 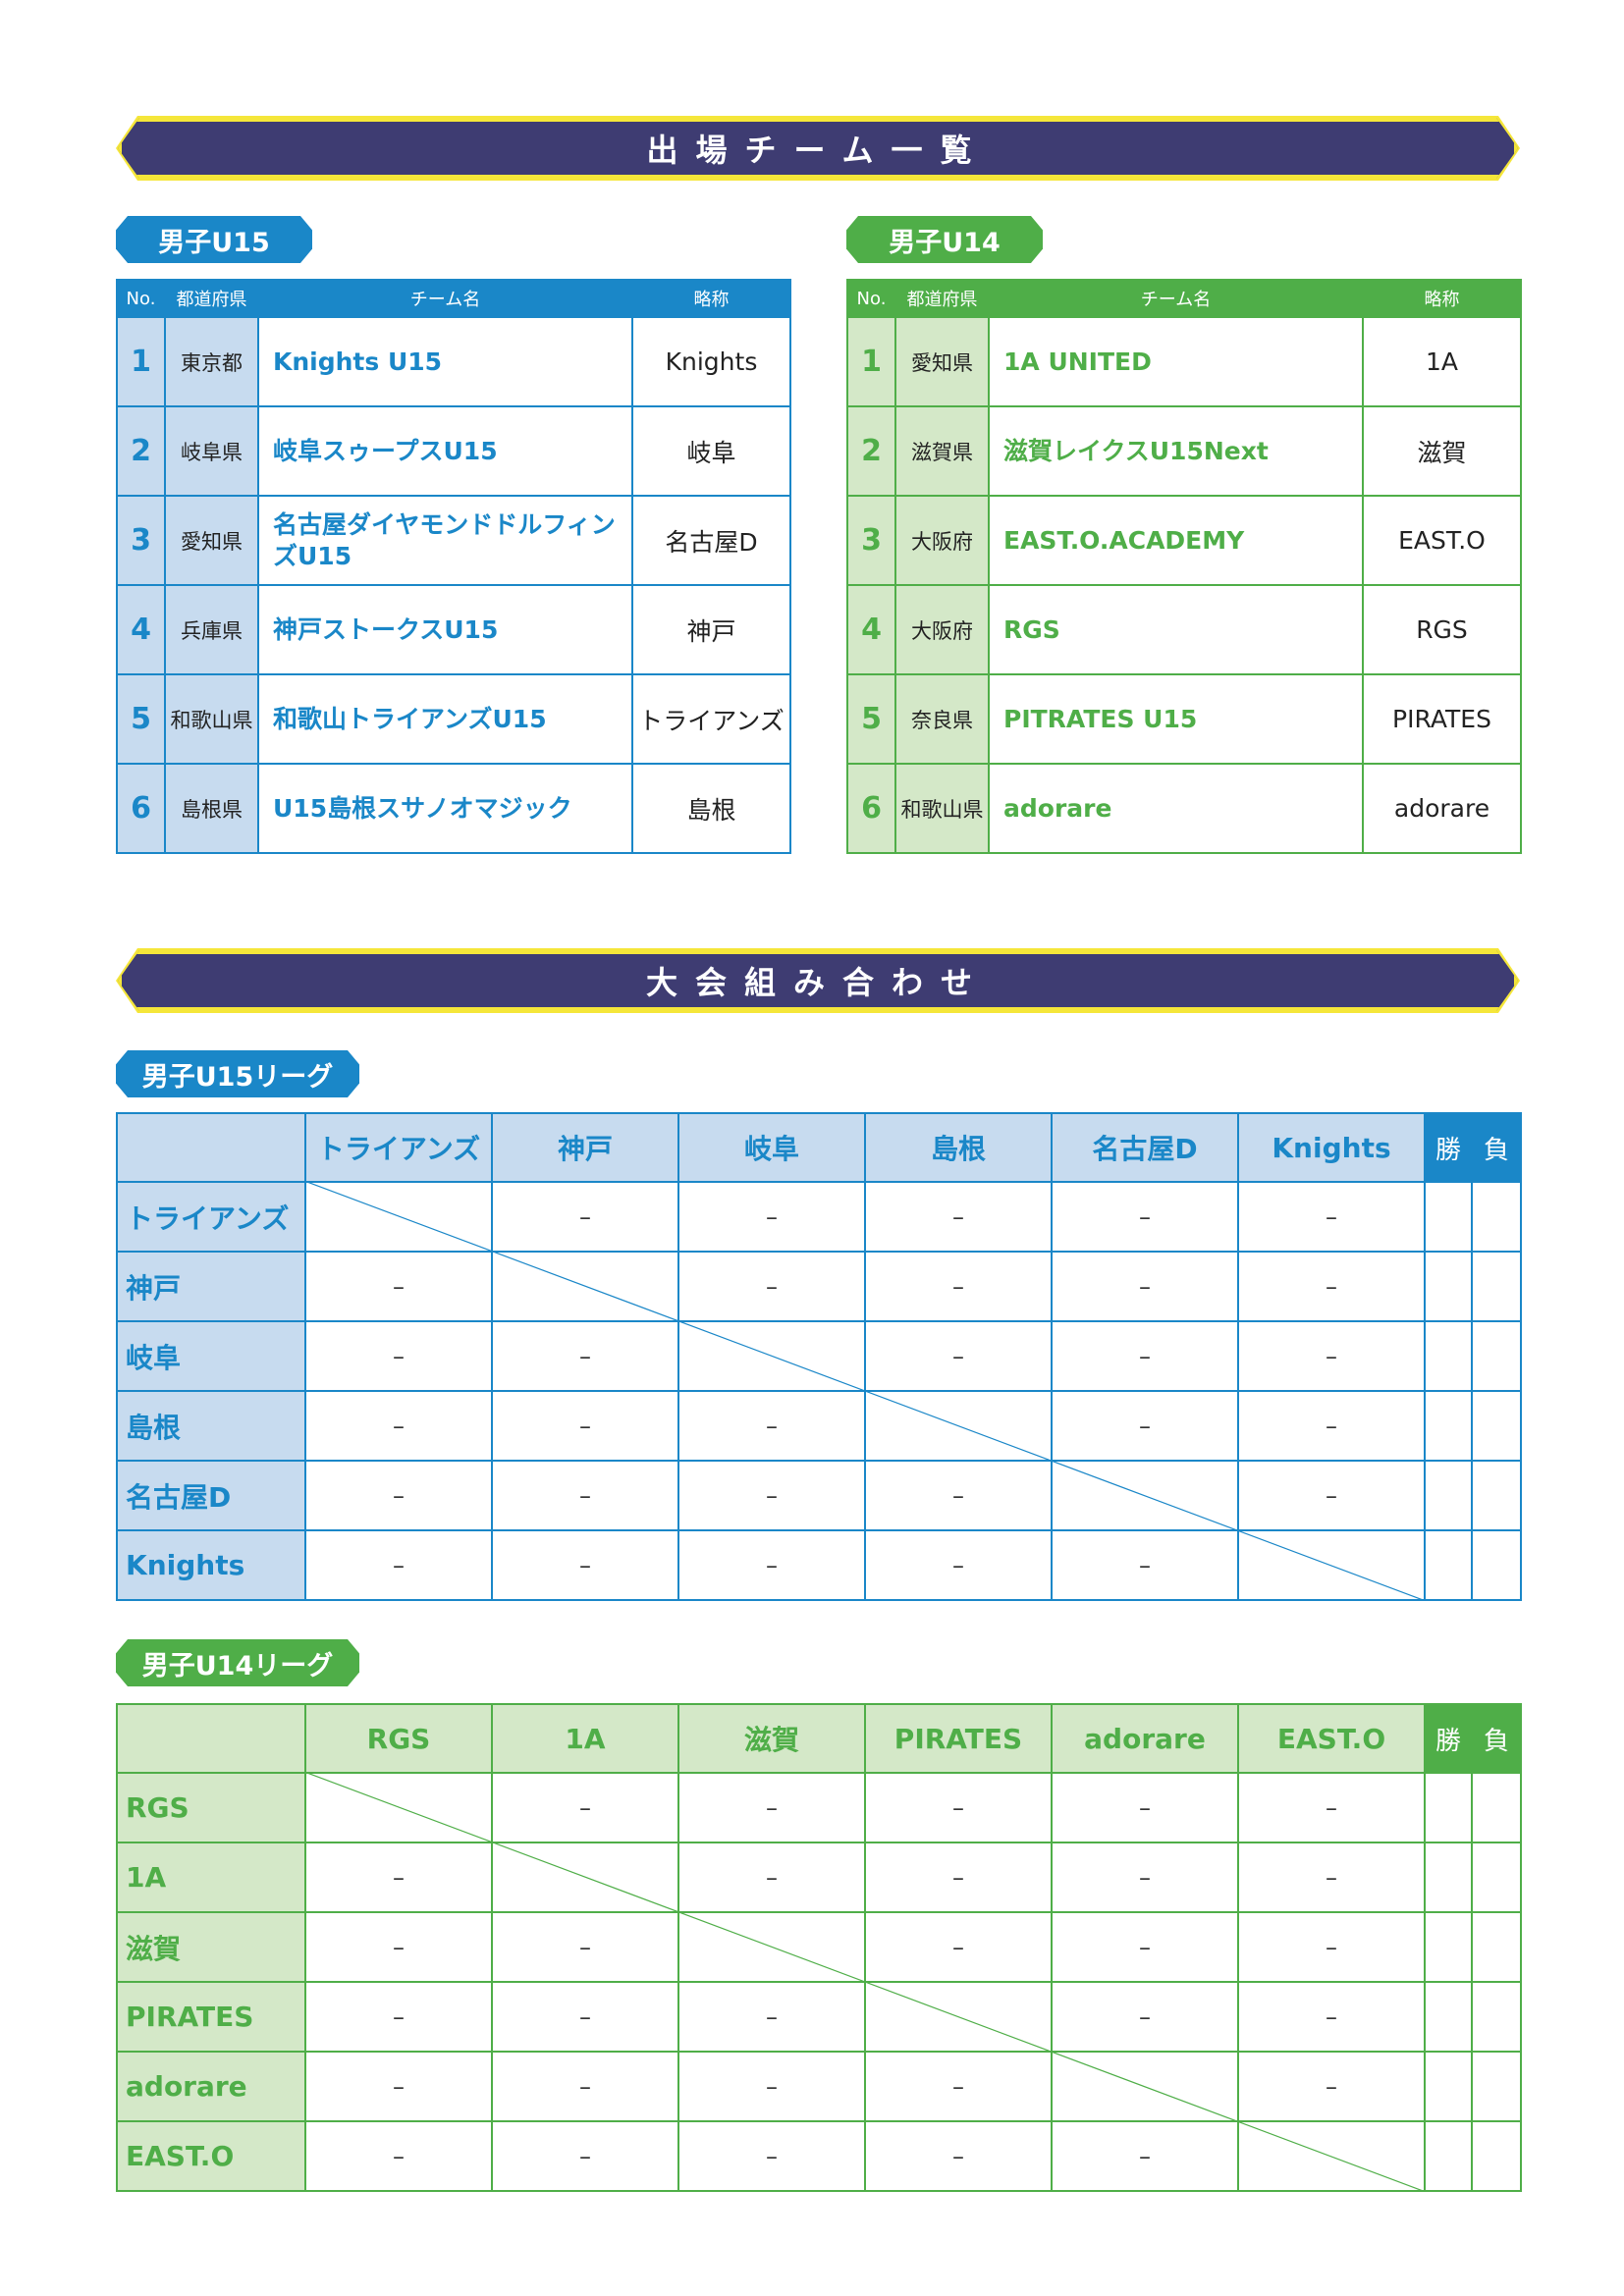 I want to click on cell-abbr: PIRATES, so click(x=1442, y=719).